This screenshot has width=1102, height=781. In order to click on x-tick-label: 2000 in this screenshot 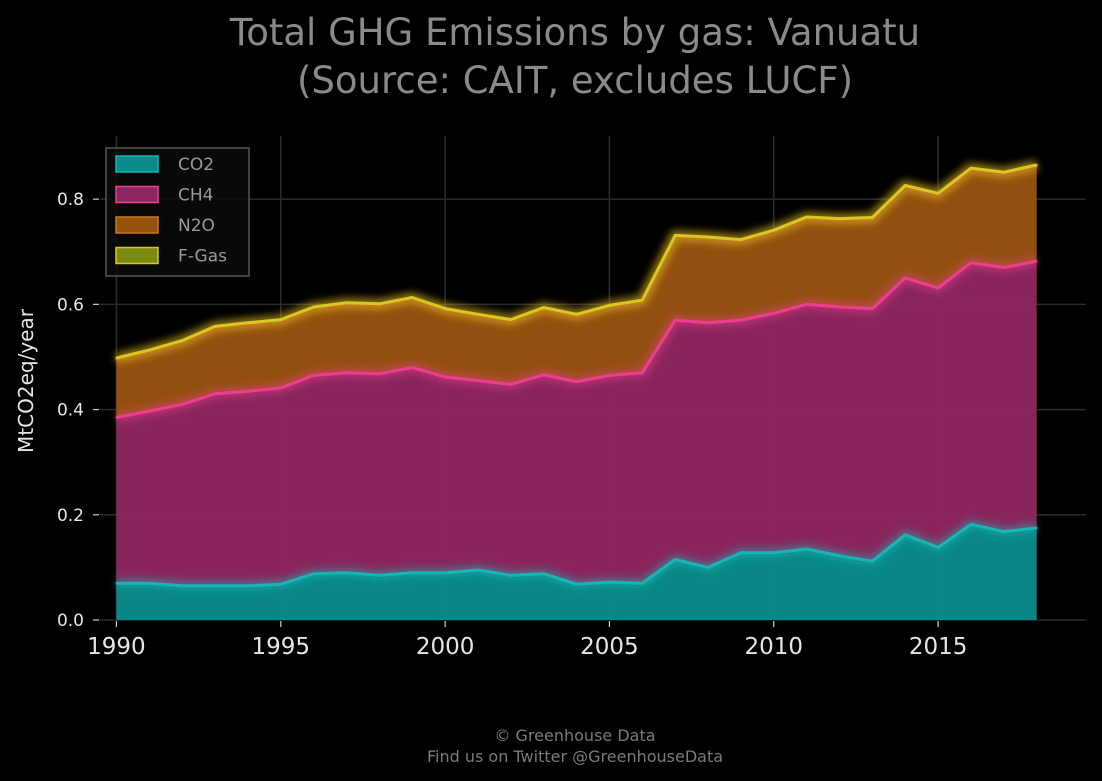, I will do `click(445, 647)`.